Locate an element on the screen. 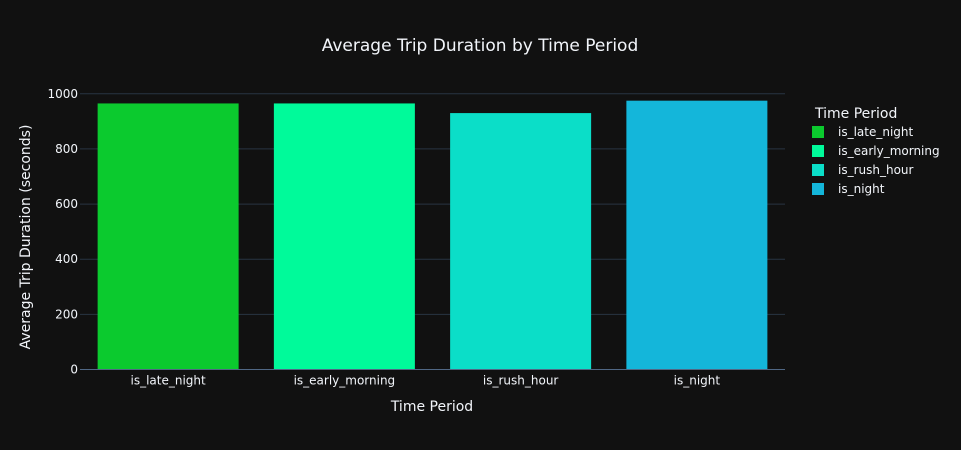 This screenshot has height=450, width=961. legend-title: Time Period is located at coordinates (855, 114).